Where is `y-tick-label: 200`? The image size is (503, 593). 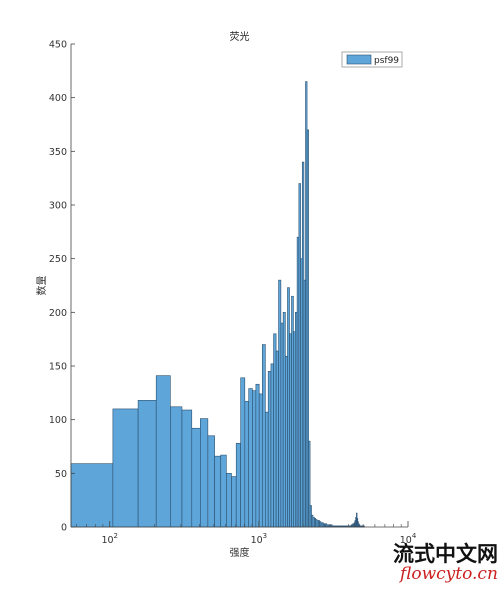
y-tick-label: 200 is located at coordinates (58, 313).